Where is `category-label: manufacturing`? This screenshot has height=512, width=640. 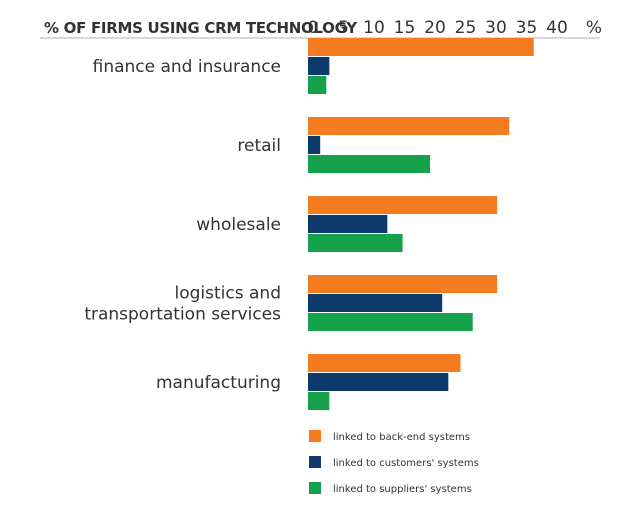 category-label: manufacturing is located at coordinates (218, 383).